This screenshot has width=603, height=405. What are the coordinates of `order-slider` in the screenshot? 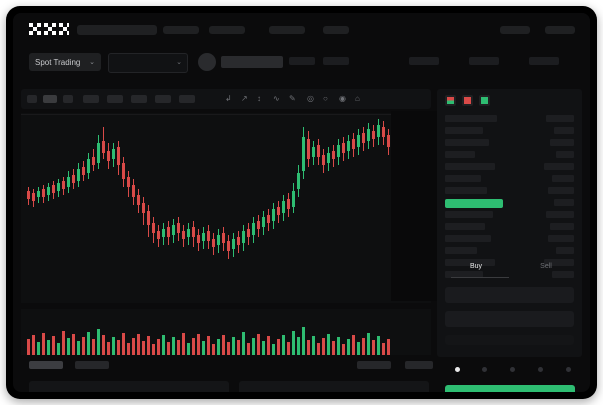 It's located at (509, 340).